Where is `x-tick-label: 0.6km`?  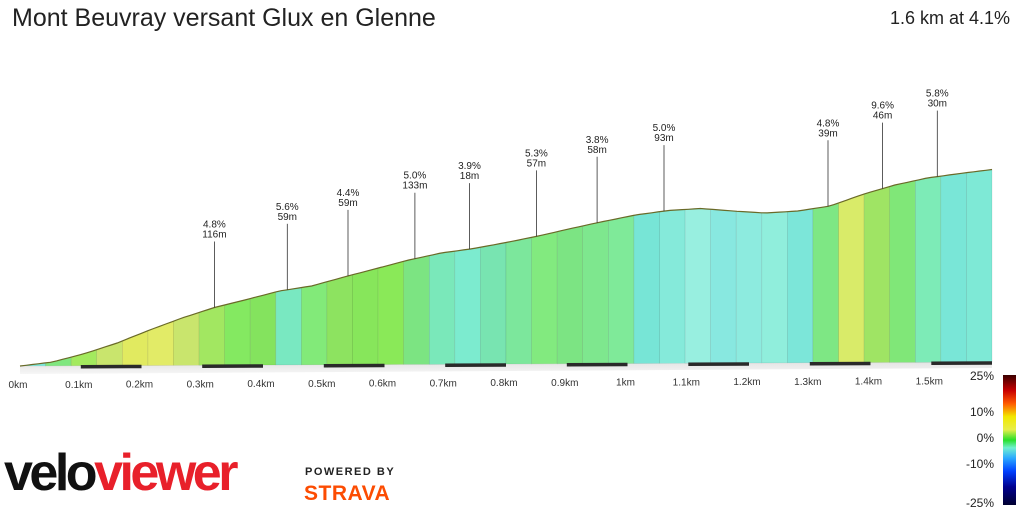
x-tick-label: 0.6km is located at coordinates (382, 384).